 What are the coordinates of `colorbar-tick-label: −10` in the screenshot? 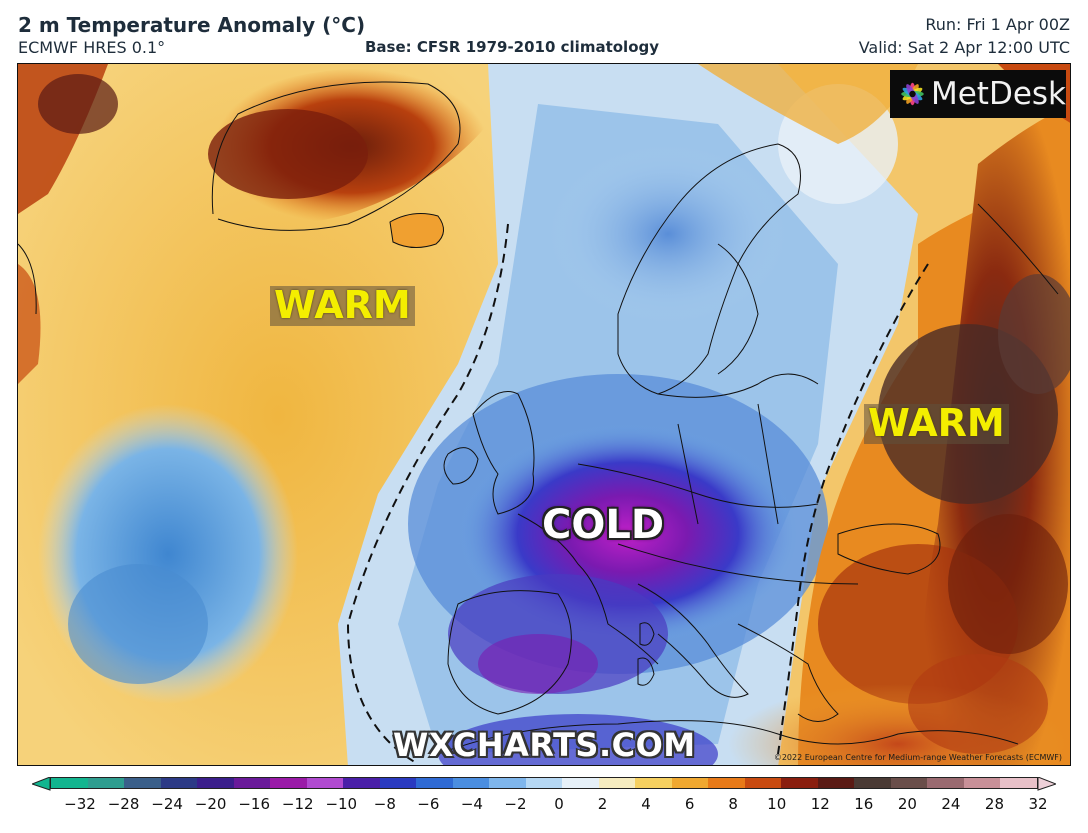 It's located at (341, 804).